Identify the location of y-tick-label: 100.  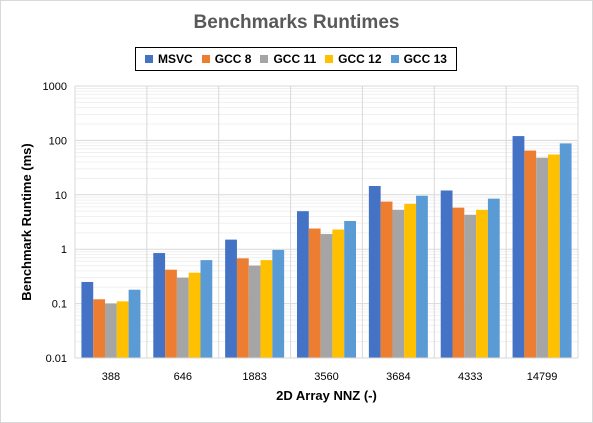
(58, 141).